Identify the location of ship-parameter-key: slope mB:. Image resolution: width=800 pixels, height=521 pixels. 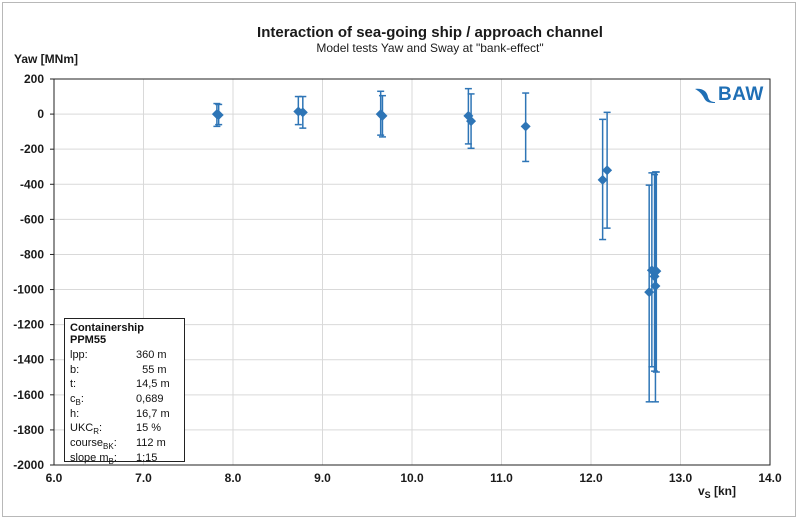
(103, 458).